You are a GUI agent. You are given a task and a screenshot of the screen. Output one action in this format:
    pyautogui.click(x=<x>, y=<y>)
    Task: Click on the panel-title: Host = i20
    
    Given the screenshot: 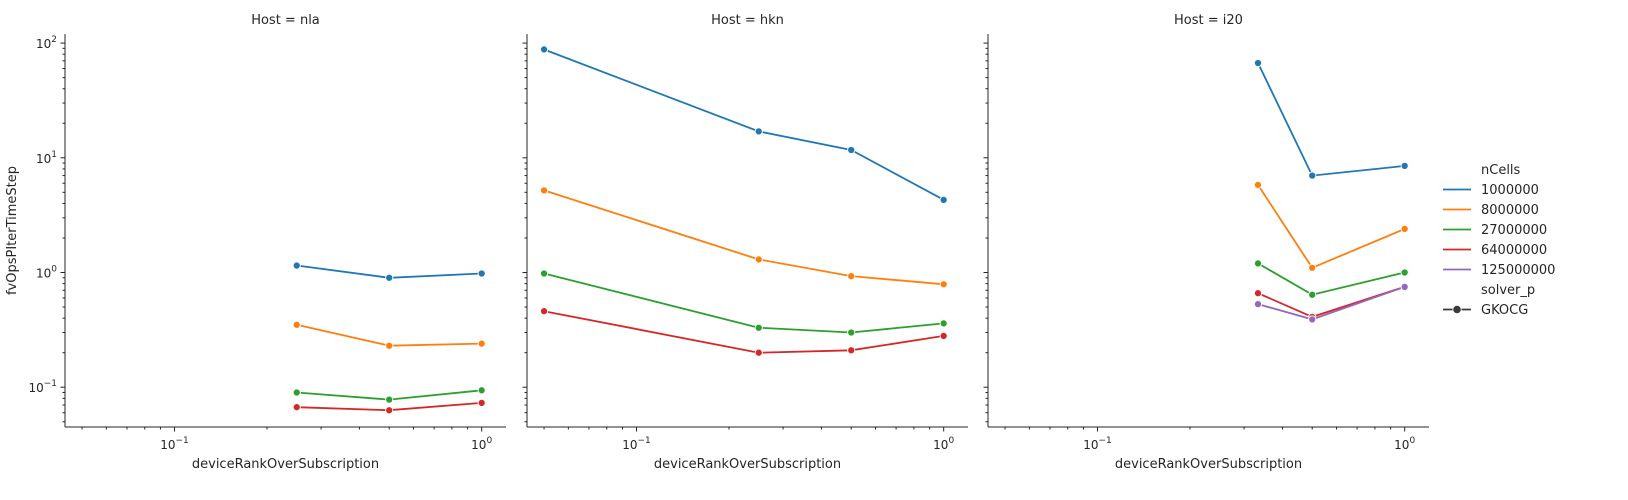 What is the action you would take?
    pyautogui.click(x=1208, y=20)
    